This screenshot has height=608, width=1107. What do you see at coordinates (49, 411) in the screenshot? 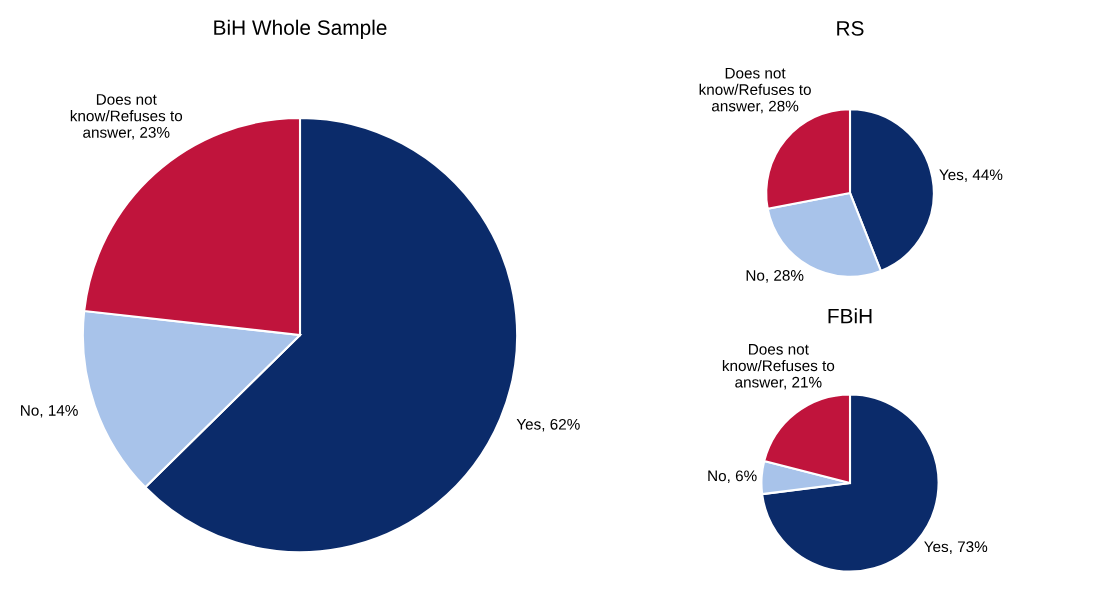
I see `slice-label: No, 14%` at bounding box center [49, 411].